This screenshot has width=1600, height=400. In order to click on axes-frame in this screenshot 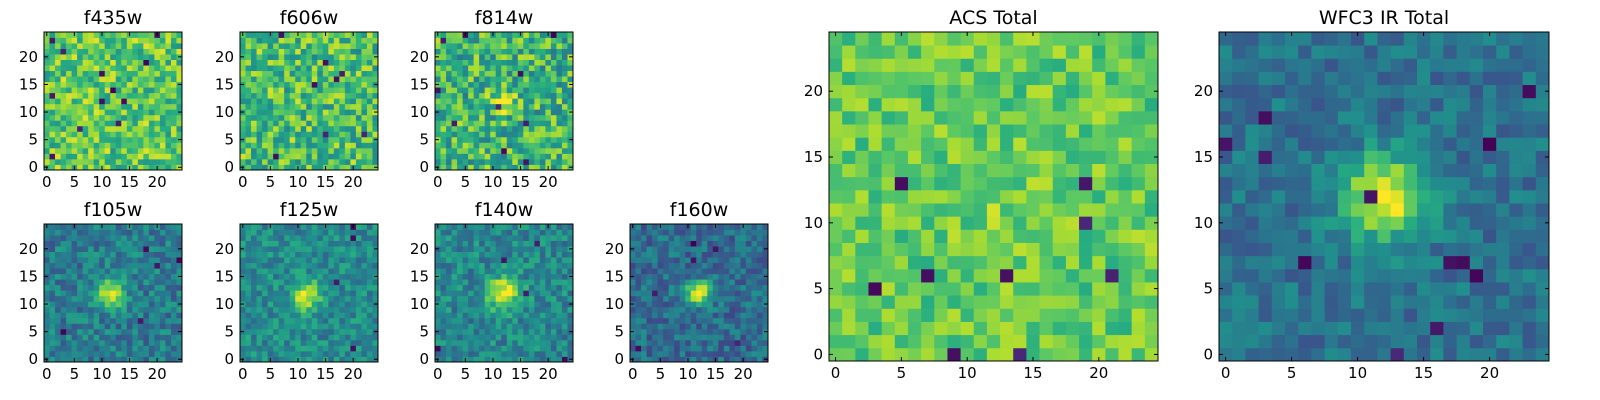, I will do `click(309, 101)`.